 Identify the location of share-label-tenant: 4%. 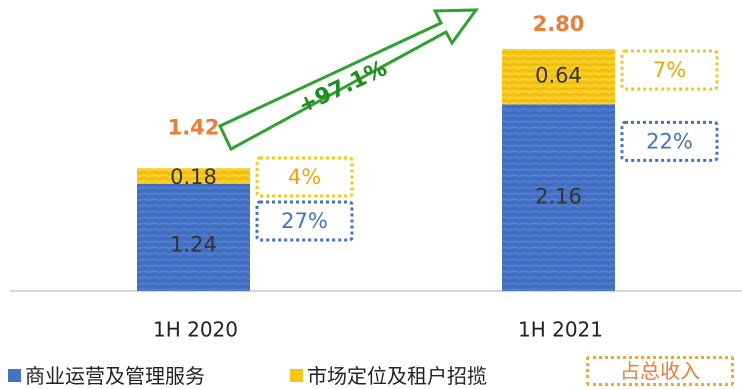
(304, 177).